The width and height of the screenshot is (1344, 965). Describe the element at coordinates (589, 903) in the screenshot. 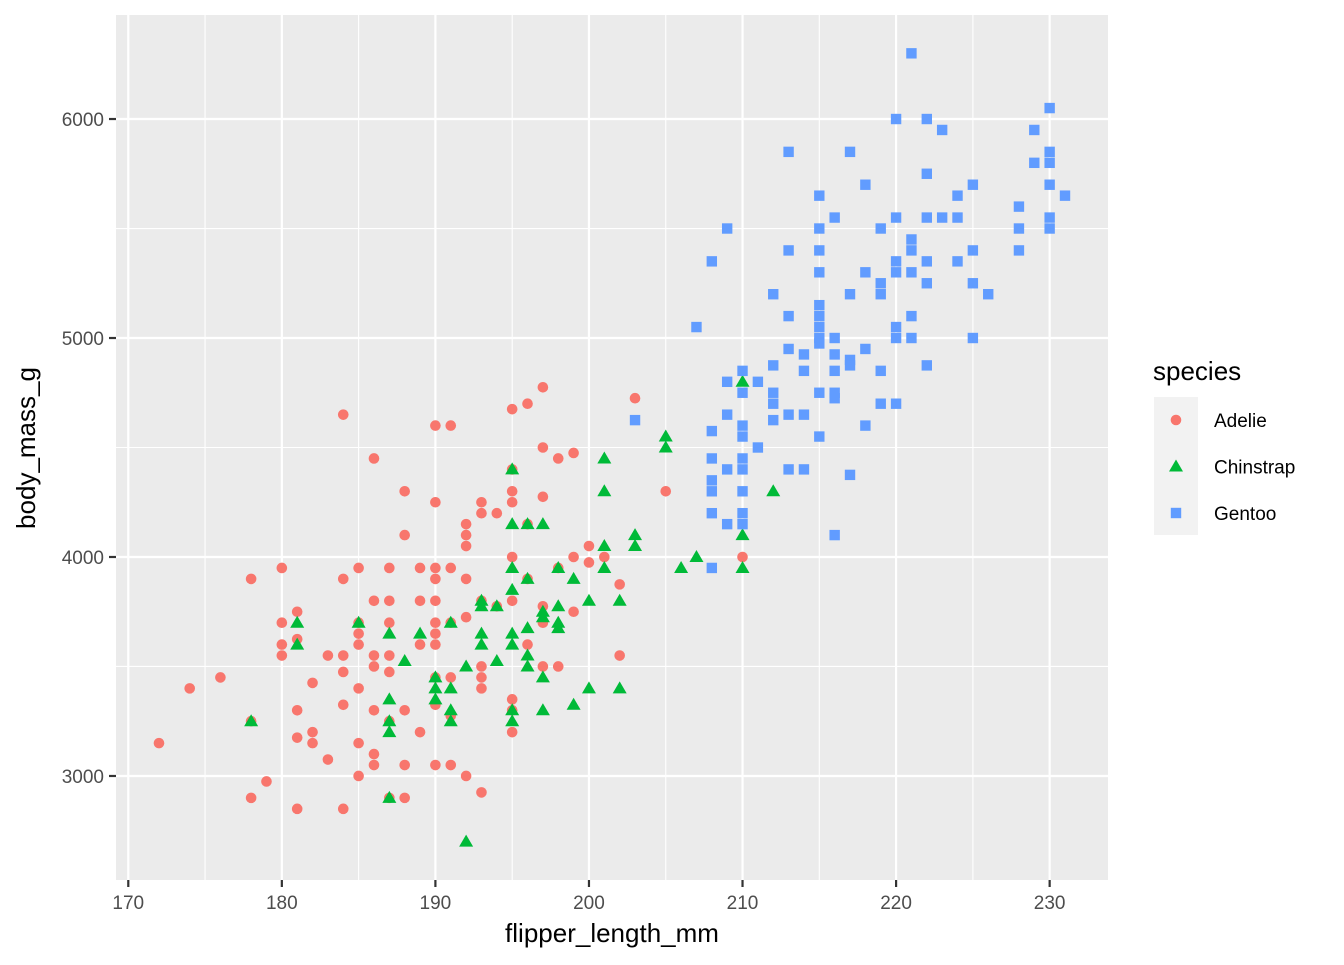

I see `x-tick-label: 200` at that location.